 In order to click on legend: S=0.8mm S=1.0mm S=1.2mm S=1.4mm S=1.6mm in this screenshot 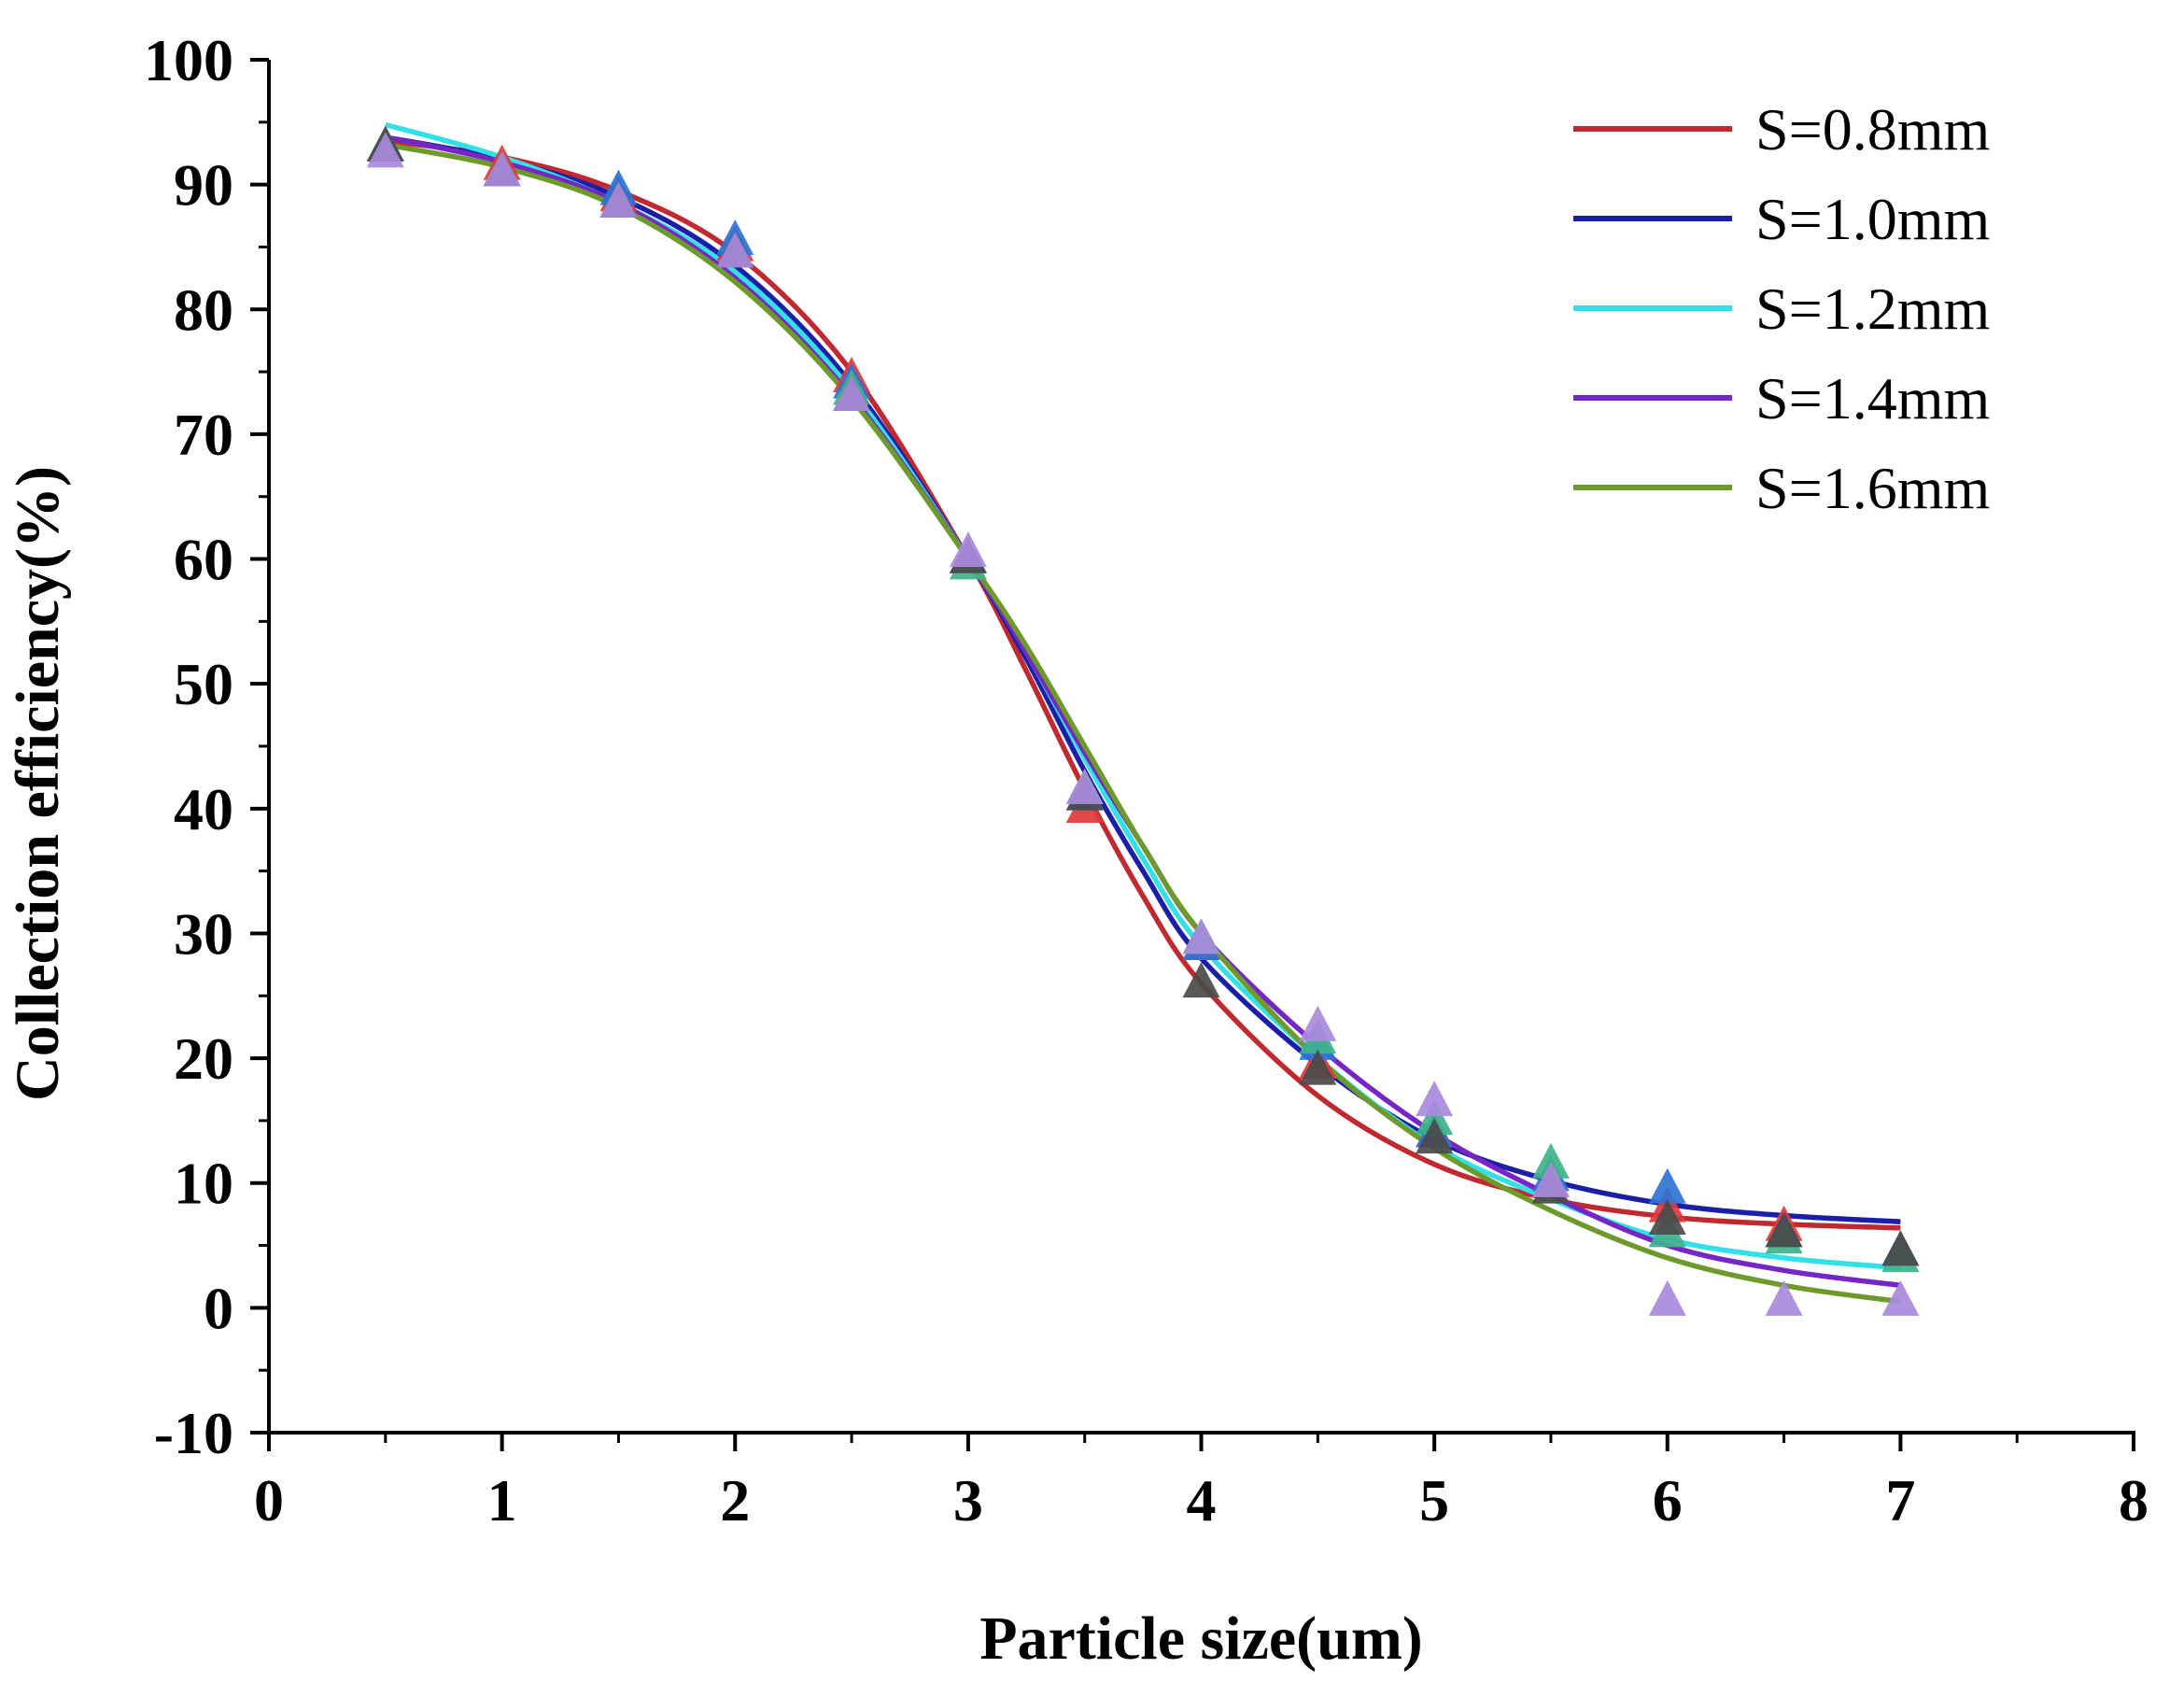, I will do `click(1781, 308)`.